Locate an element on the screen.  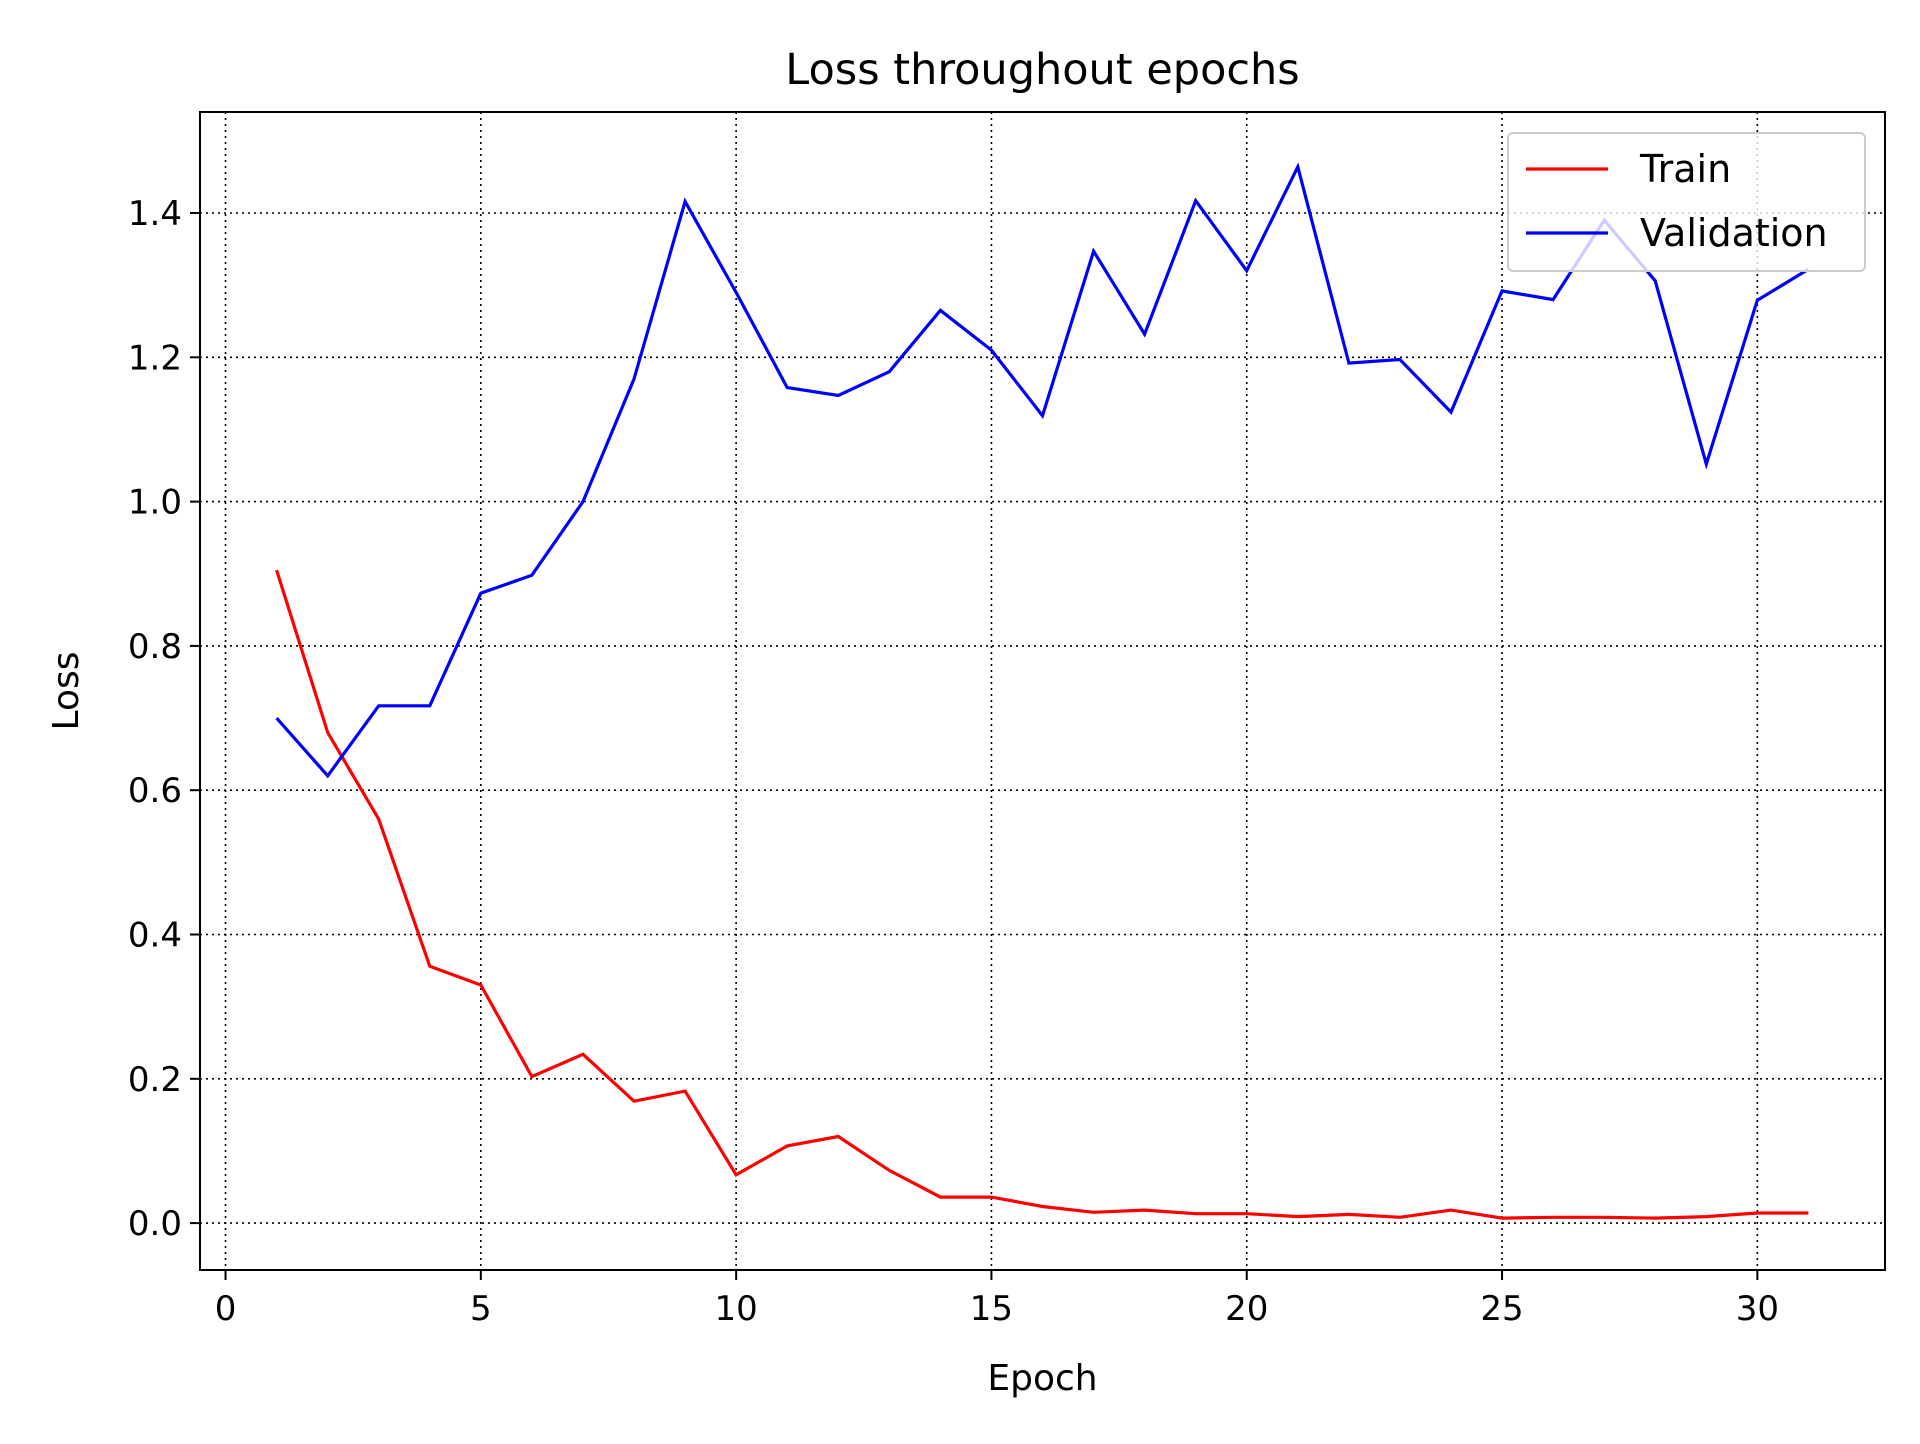
chart-title: Loss throughout epochs is located at coordinates (1042, 70).